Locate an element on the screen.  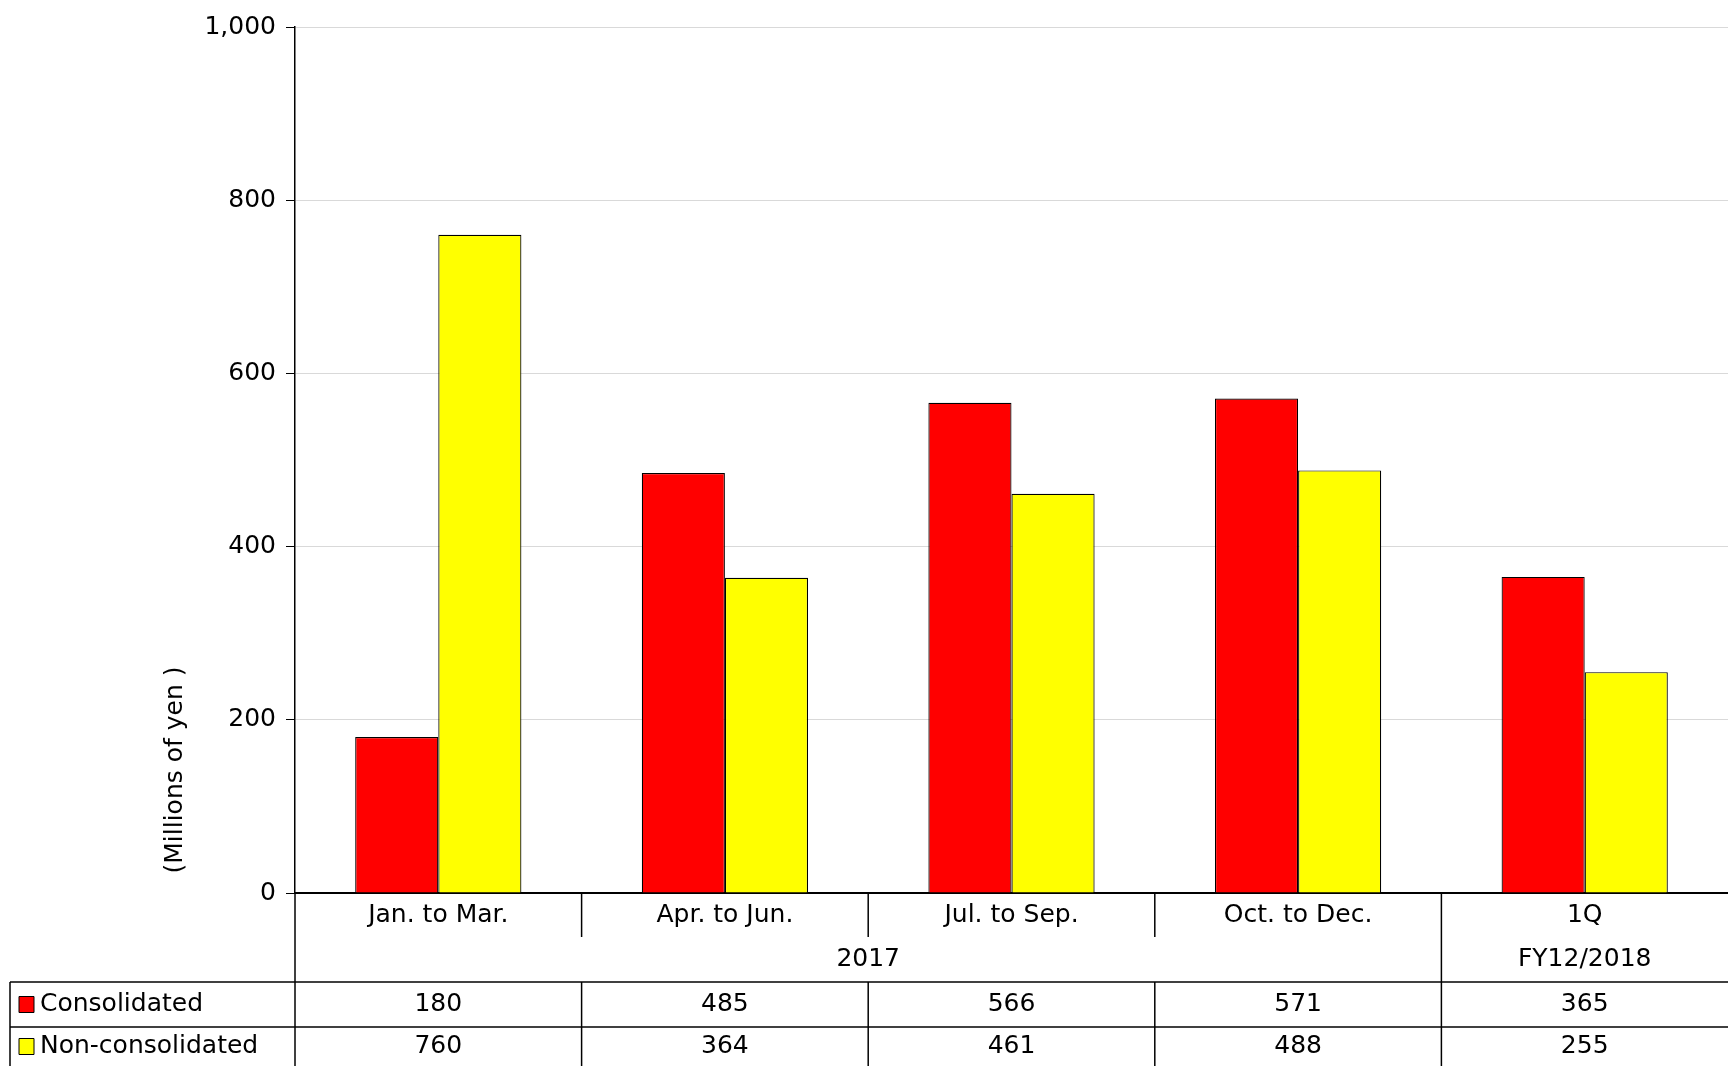
x-tick-label: Jul. to Sep. is located at coordinates (1010, 913).